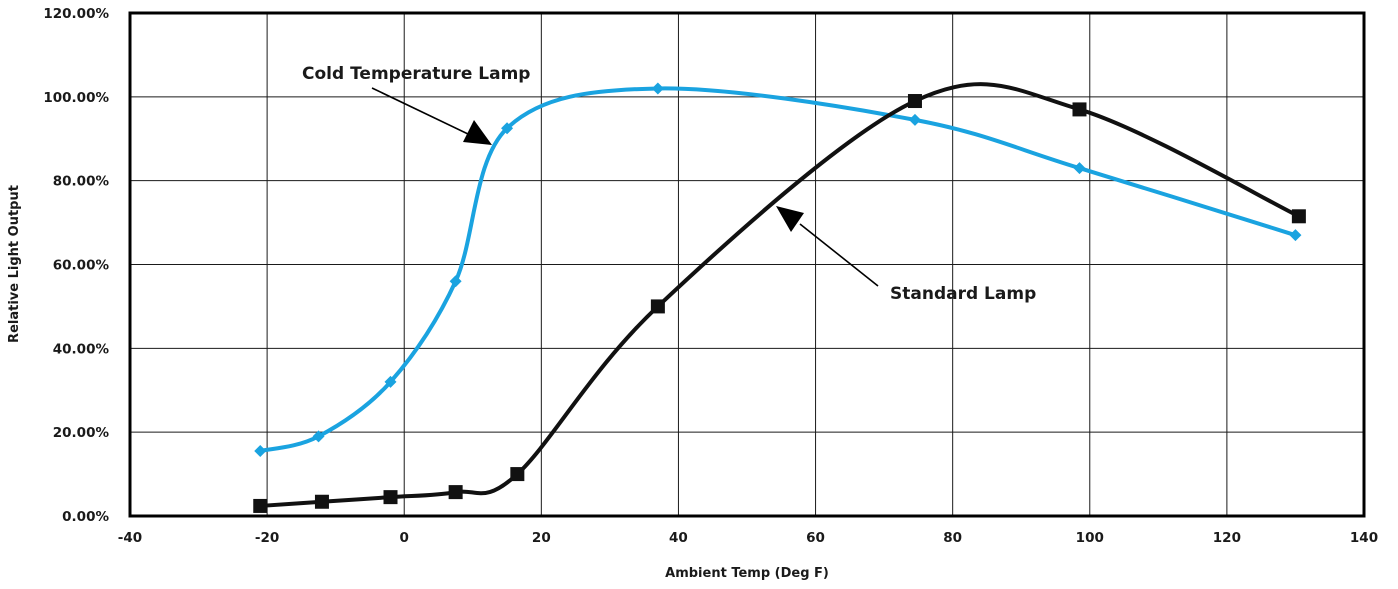 The height and width of the screenshot is (589, 1398). I want to click on x-tick-label: 140, so click(1364, 538).